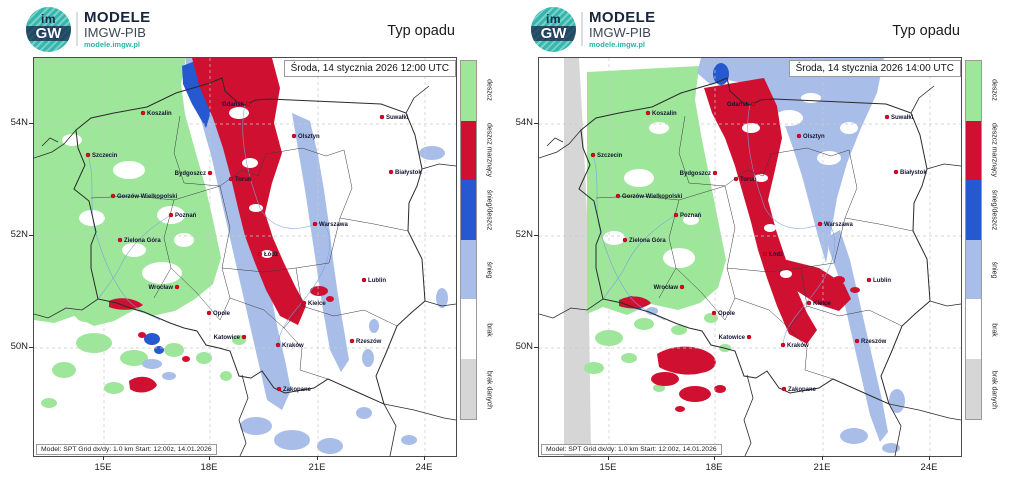  Describe the element at coordinates (209, 467) in the screenshot. I see `lon-axis-label: 18E` at that location.